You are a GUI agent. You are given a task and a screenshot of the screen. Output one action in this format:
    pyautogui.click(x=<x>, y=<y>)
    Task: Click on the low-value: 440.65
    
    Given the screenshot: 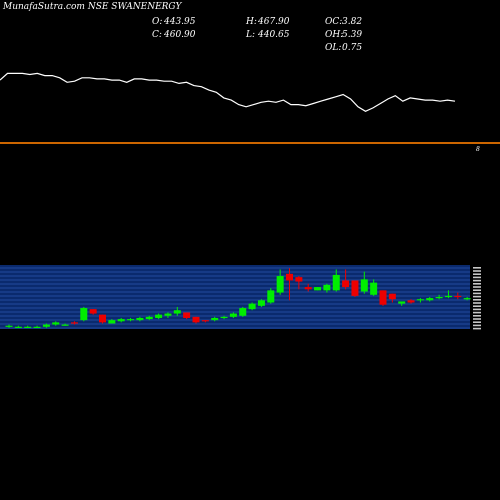 What is the action you would take?
    pyautogui.click(x=273, y=35)
    